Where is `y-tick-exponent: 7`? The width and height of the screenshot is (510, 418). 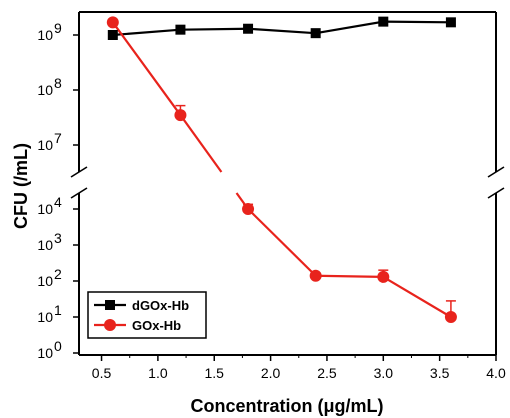 y-tick-exponent: 7 is located at coordinates (58, 138).